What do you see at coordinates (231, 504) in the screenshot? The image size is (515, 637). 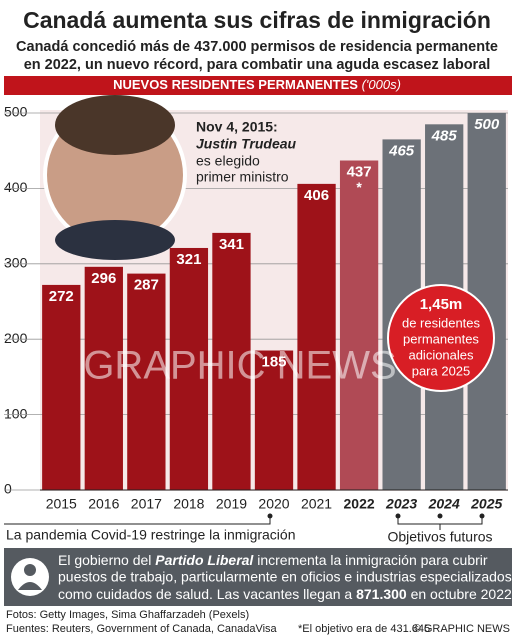 I see `x-tick-label: 2019` at bounding box center [231, 504].